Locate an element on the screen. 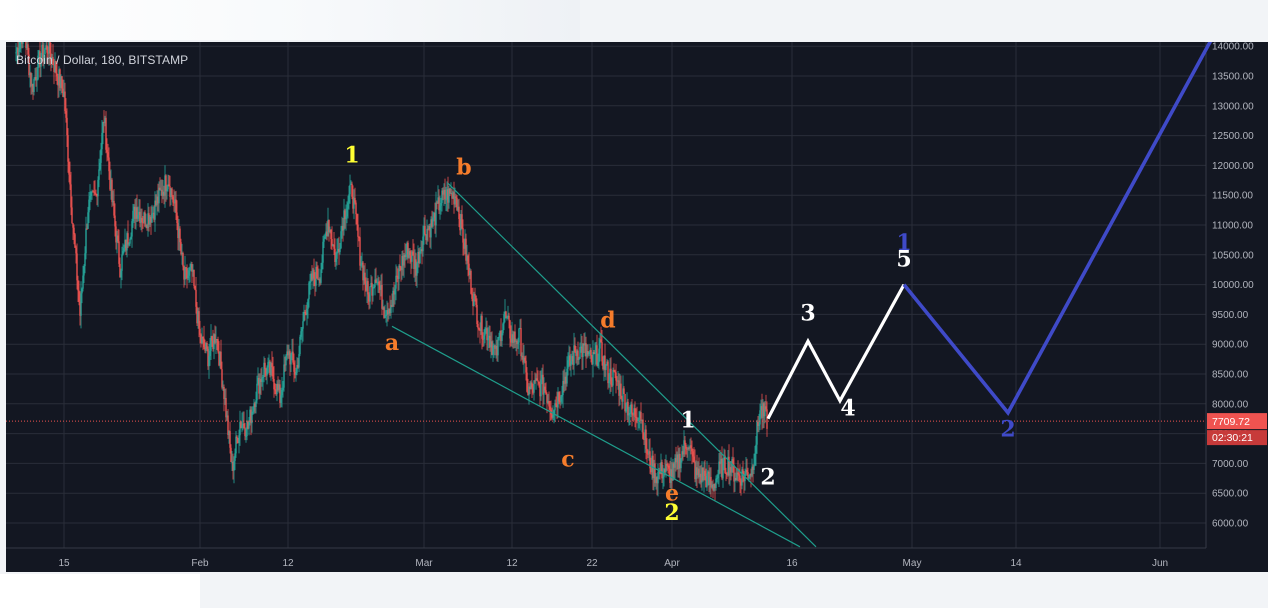  y-tick-label: 9000.00 is located at coordinates (1230, 345).